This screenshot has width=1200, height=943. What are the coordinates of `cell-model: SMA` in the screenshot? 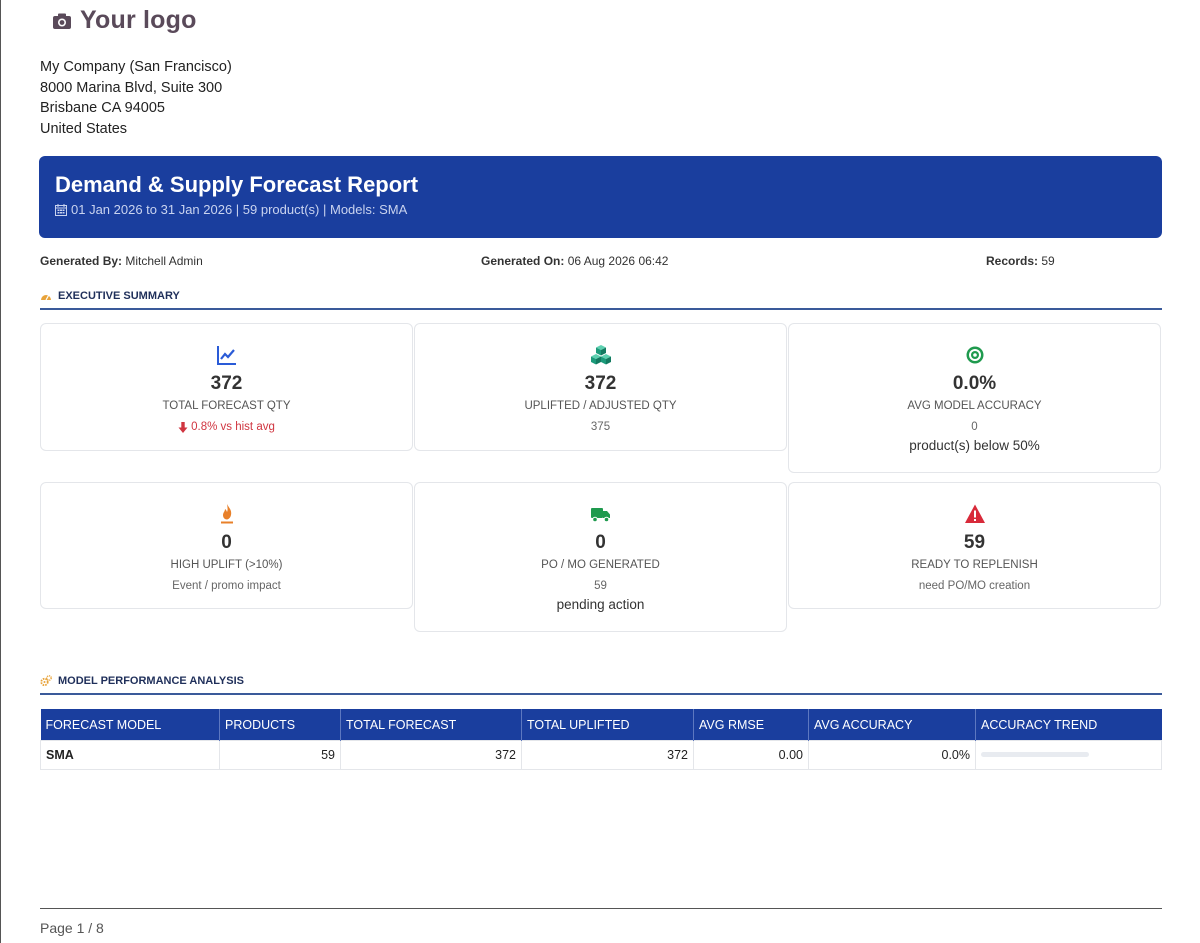 It's located at (130, 754).